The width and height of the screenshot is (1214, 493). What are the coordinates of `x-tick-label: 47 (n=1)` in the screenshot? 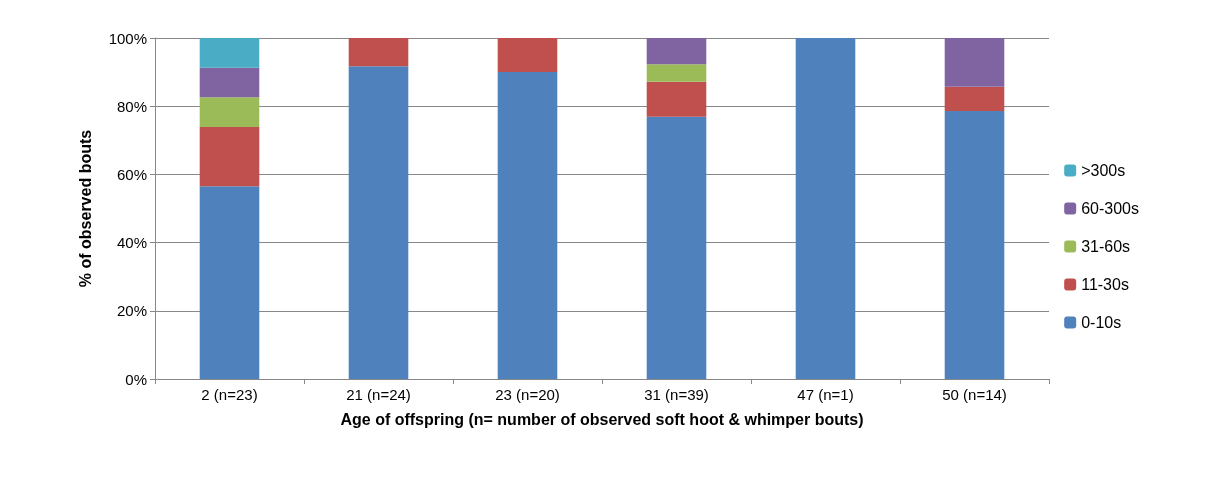 It's located at (825, 394).